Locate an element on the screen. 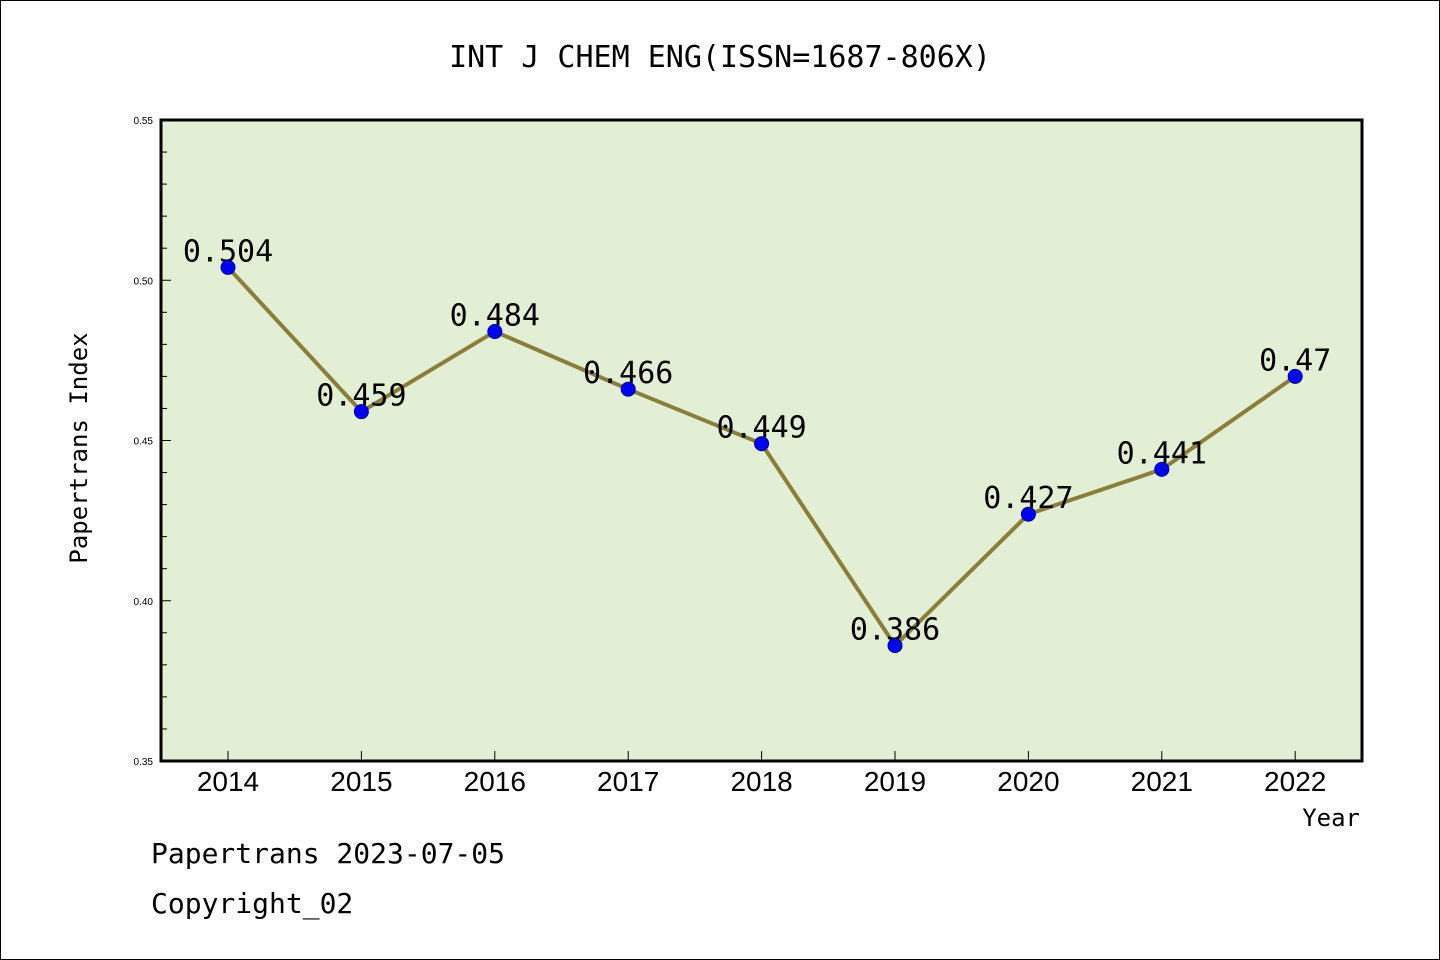 The width and height of the screenshot is (1440, 960). y-tick-label: 0.35 is located at coordinates (144, 762).